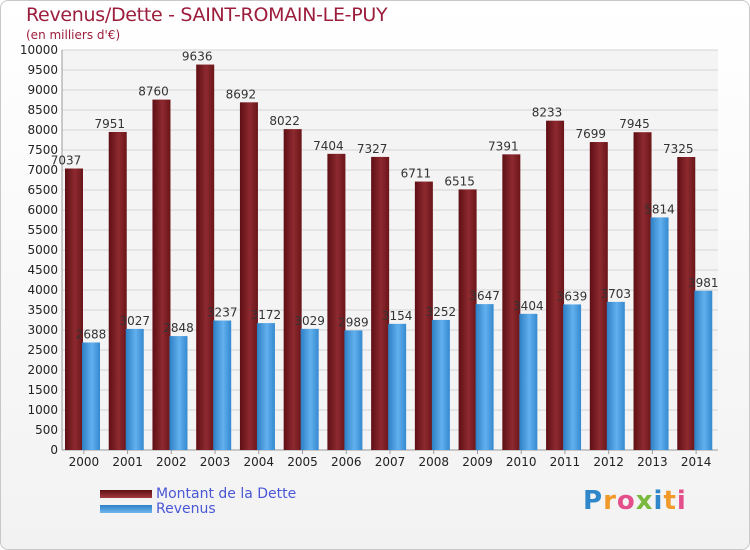 The image size is (750, 550). Describe the element at coordinates (503, 146) in the screenshot. I see `data-label-debt: 7391` at that location.